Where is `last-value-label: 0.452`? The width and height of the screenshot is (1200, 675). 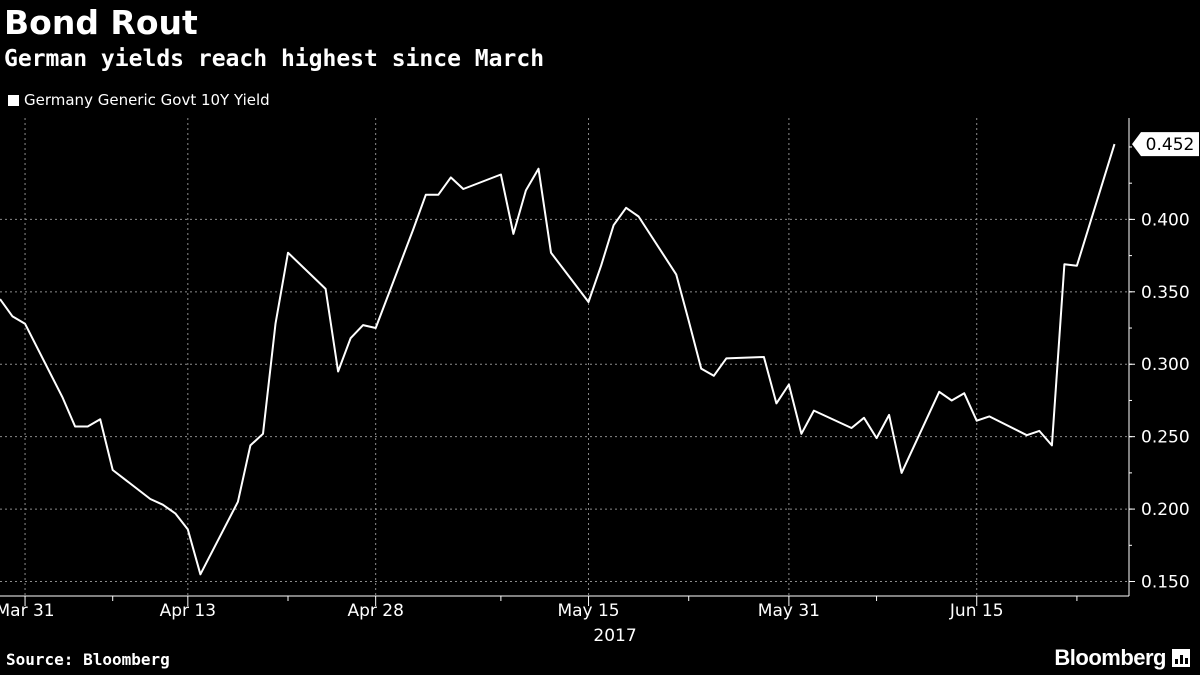 last-value-label: 0.452 is located at coordinates (1170, 145).